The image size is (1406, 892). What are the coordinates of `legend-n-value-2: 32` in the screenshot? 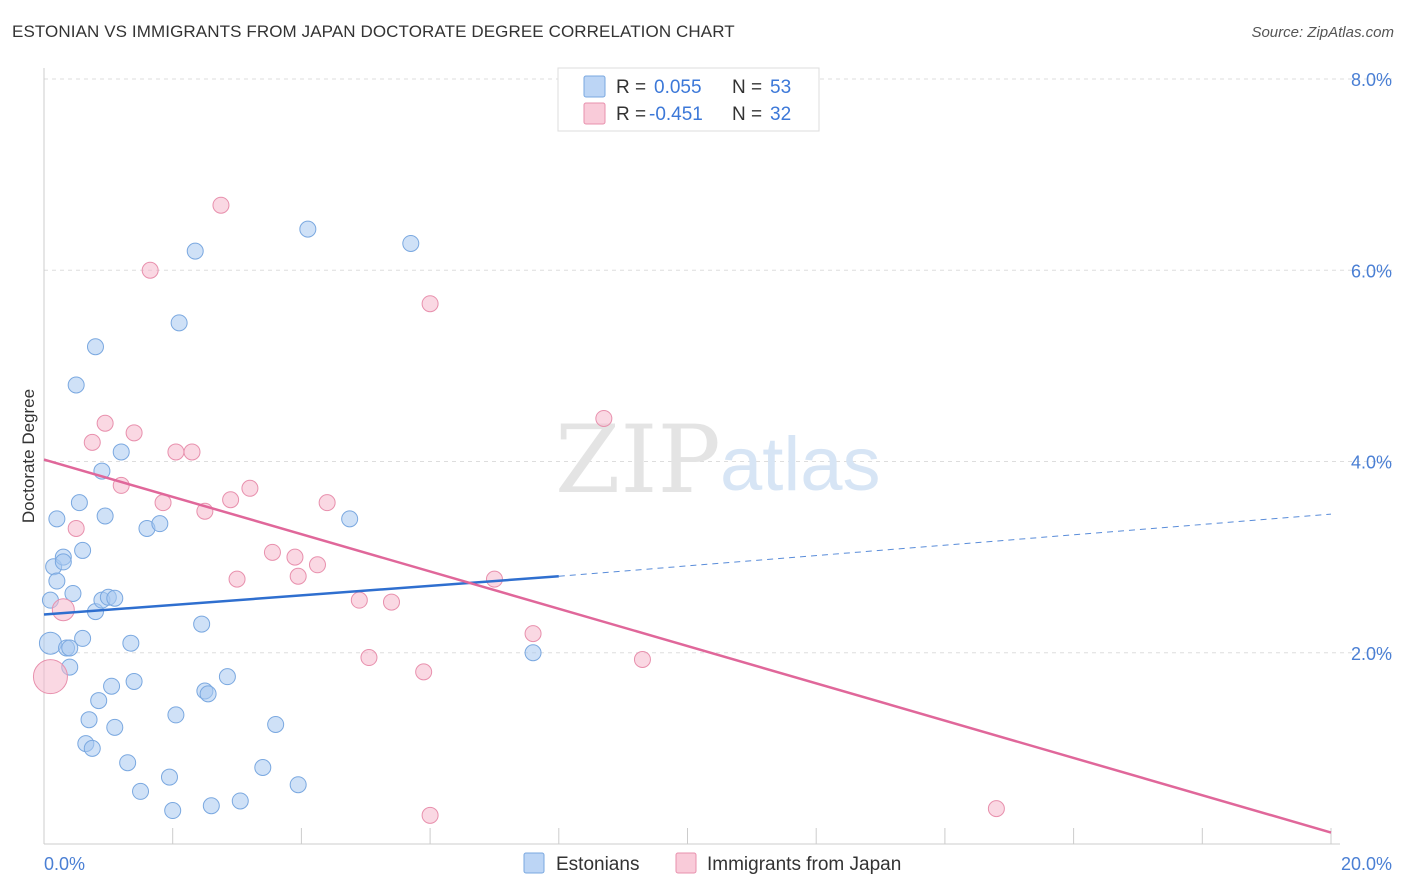 It's located at (780, 114).